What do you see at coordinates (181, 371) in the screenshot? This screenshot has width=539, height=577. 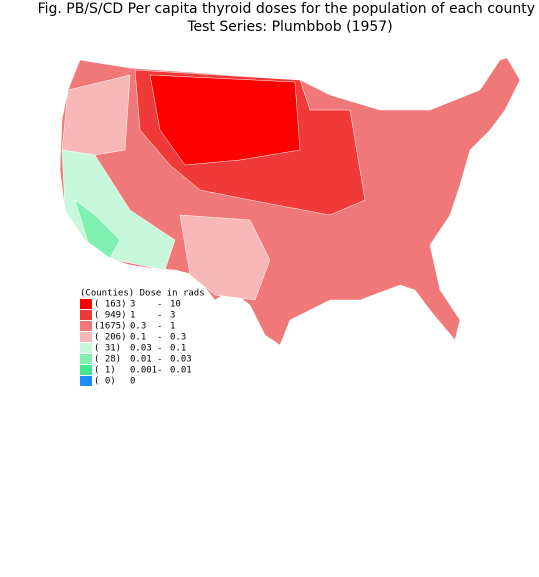 I see `legend-high: 0.01` at bounding box center [181, 371].